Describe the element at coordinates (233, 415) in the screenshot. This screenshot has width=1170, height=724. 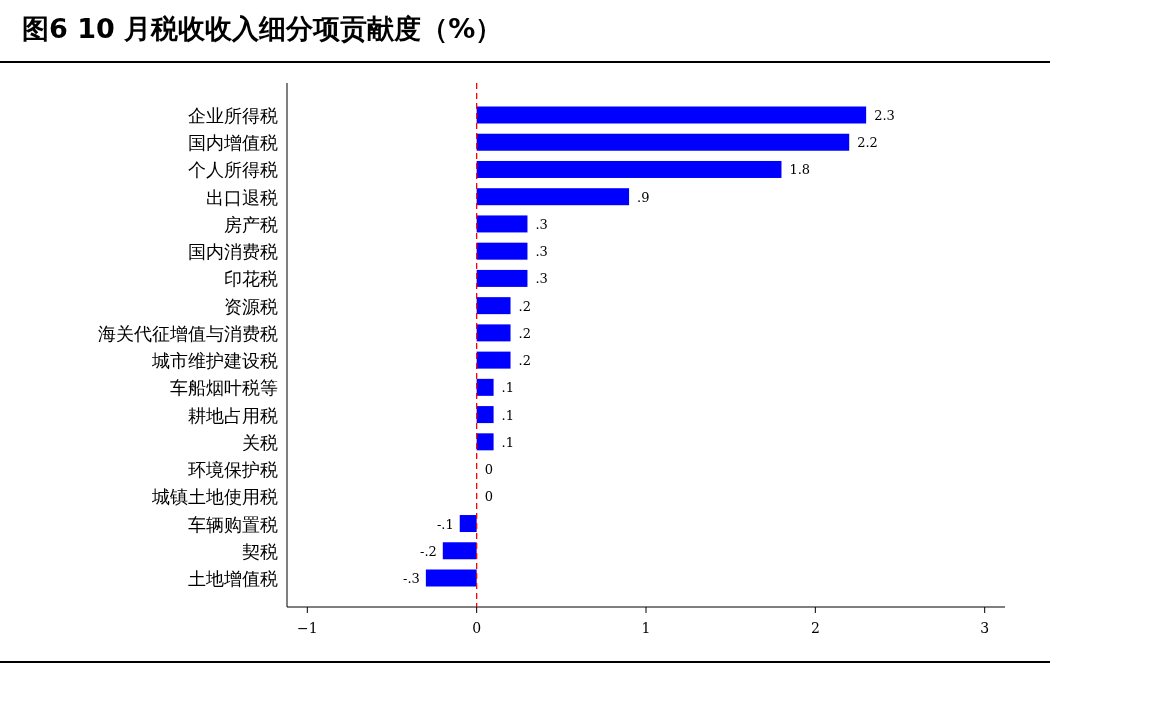
I see `y-tick-label: 耕地占用税` at that location.